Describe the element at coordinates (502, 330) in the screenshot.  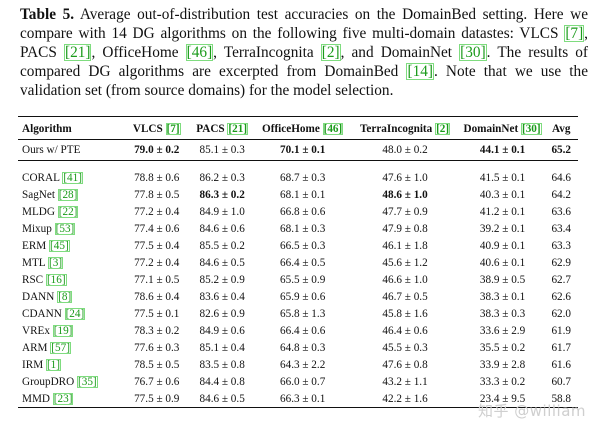
I see `table-cell: 33.6 ± 2.9` at that location.